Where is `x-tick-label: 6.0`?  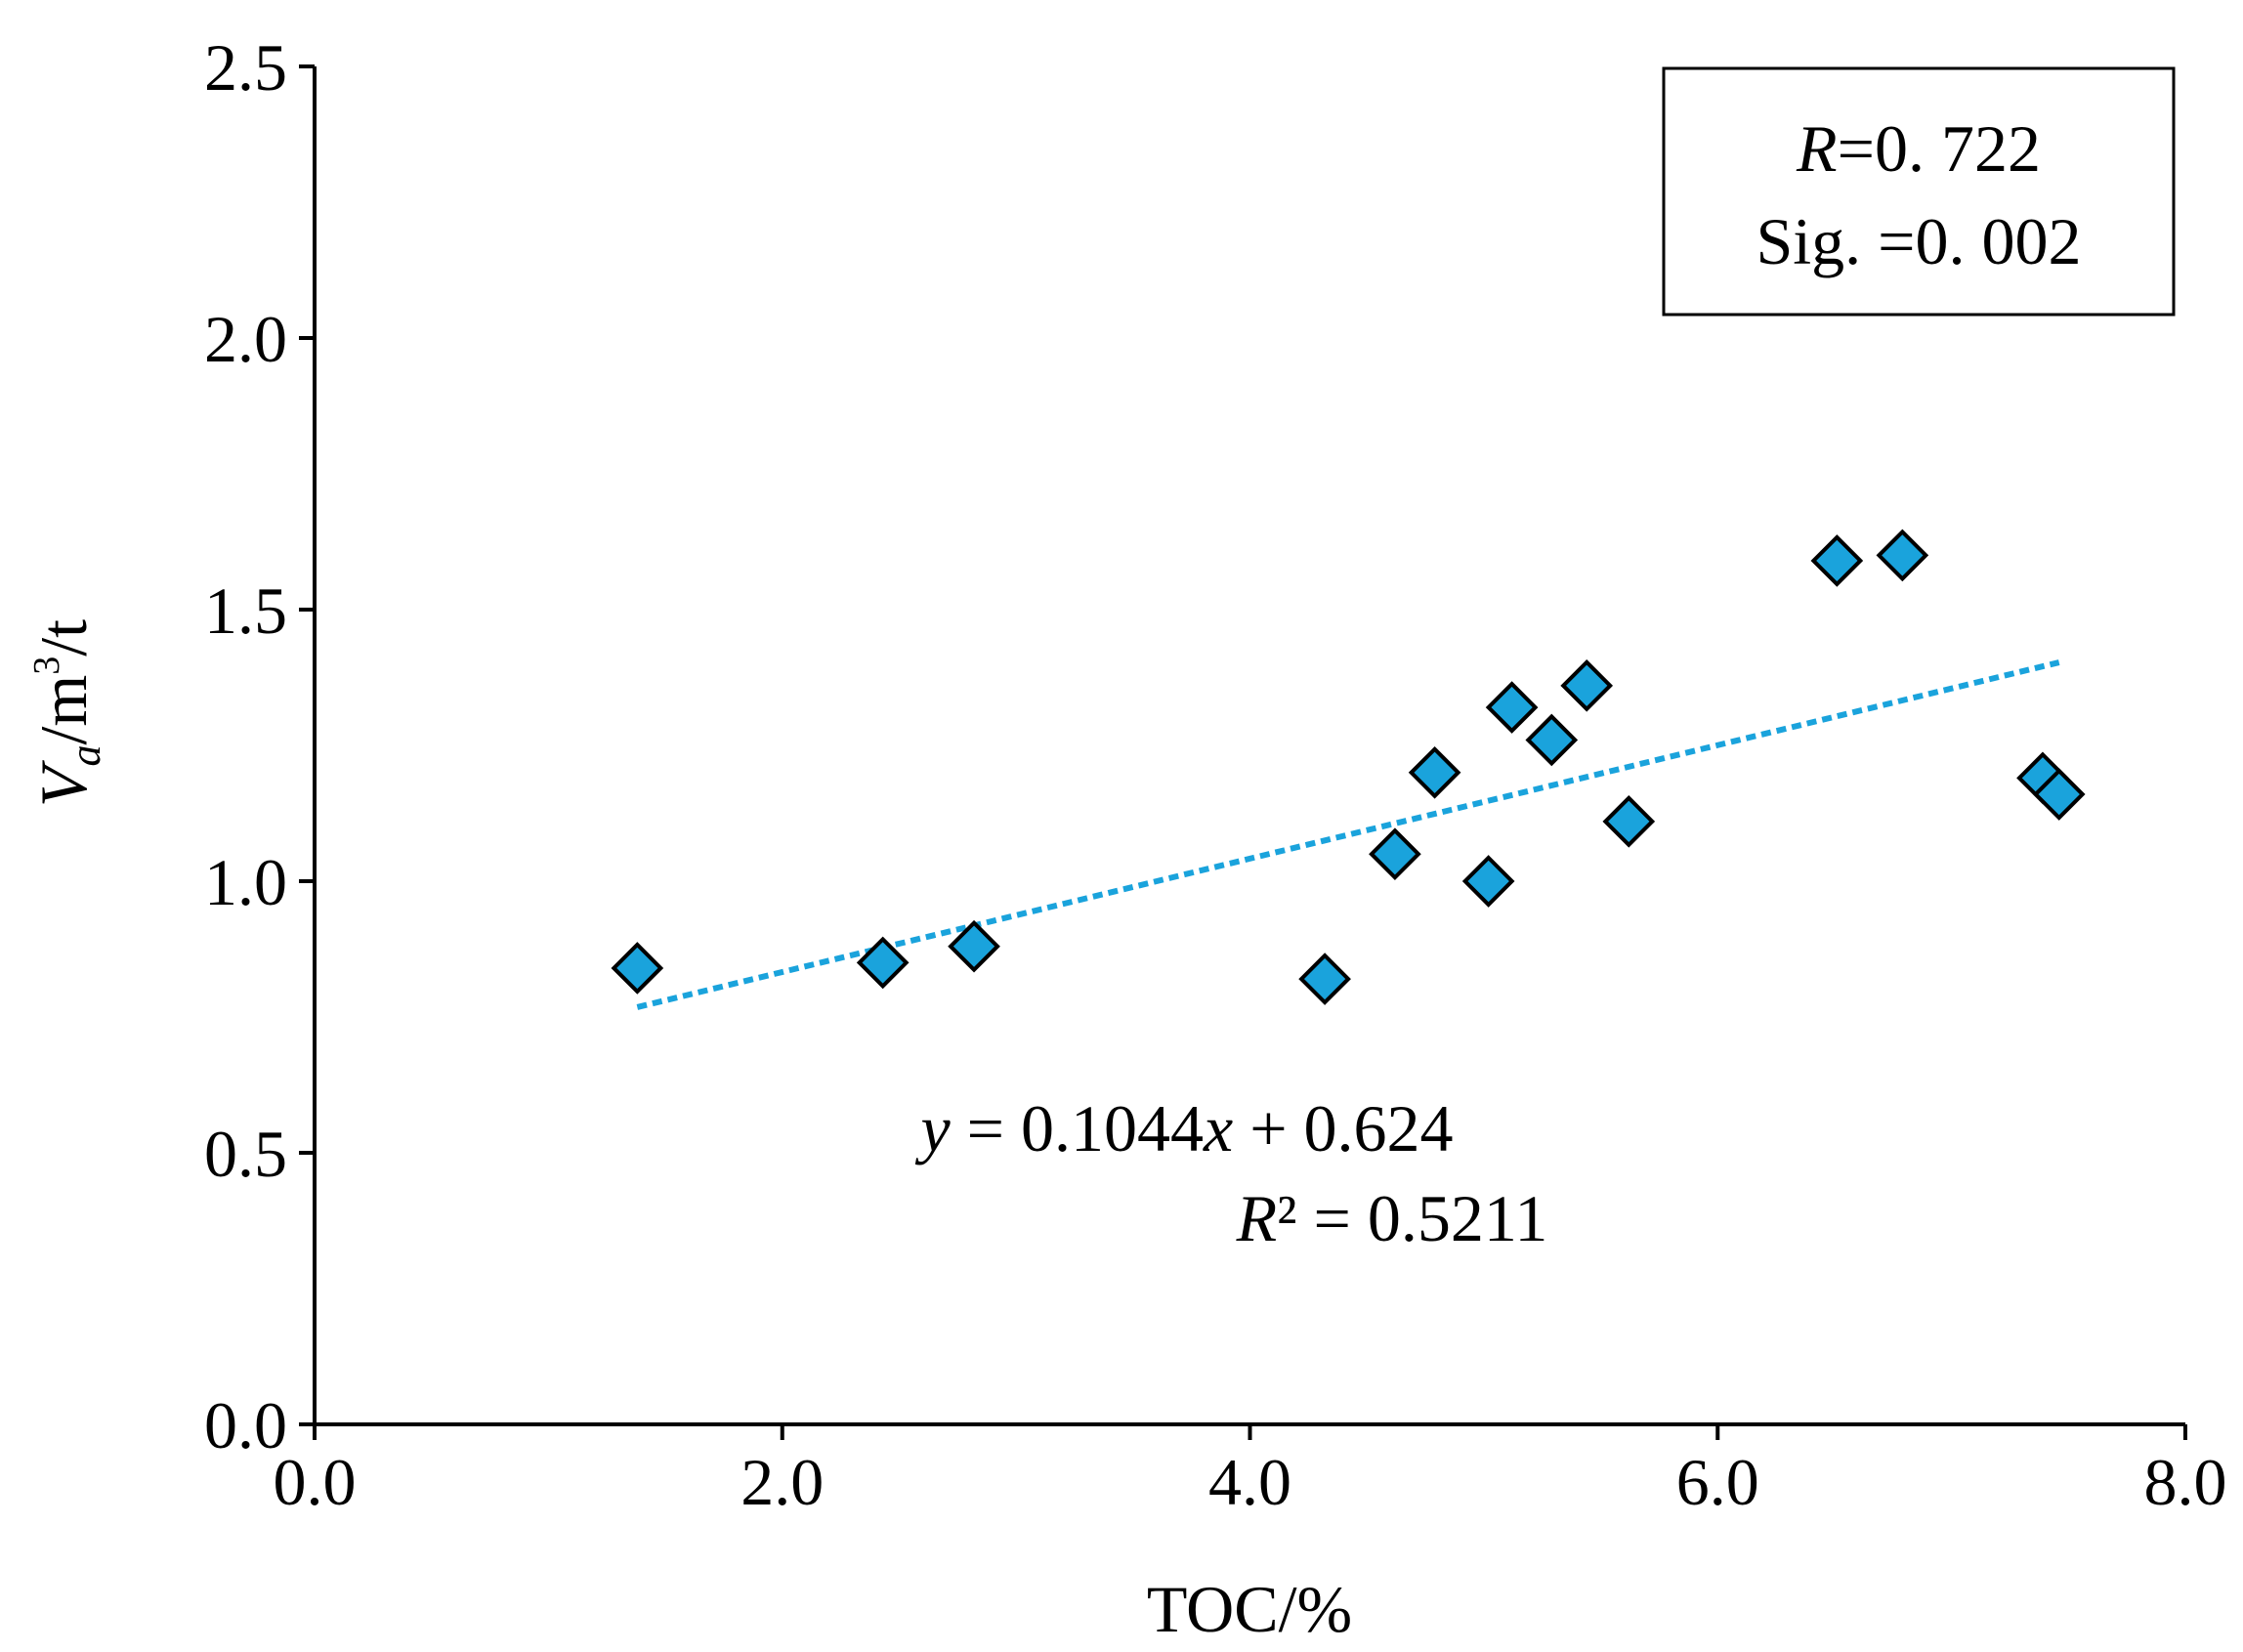 x-tick-label: 6.0 is located at coordinates (1717, 1482).